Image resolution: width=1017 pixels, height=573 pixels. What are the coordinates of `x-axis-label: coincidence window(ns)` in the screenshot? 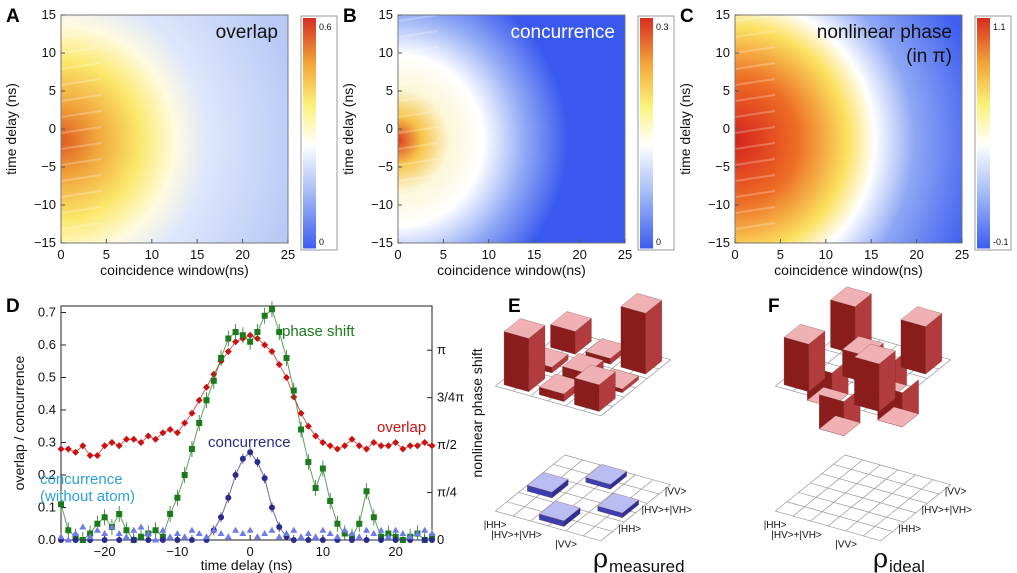 It's located at (174, 270).